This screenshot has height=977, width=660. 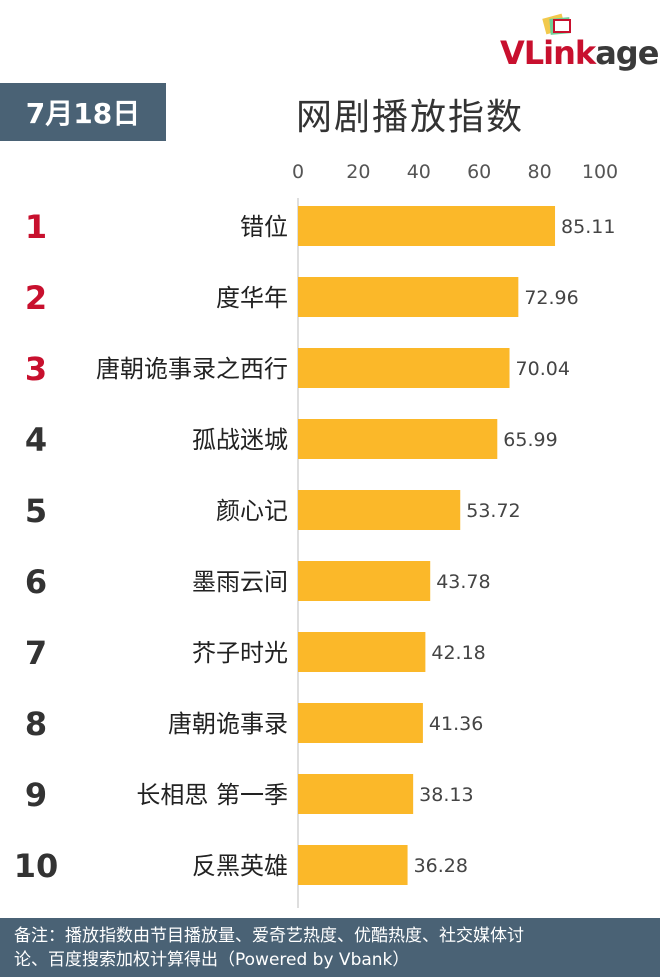 What do you see at coordinates (36, 227) in the screenshot?
I see `rank-label: 1` at bounding box center [36, 227].